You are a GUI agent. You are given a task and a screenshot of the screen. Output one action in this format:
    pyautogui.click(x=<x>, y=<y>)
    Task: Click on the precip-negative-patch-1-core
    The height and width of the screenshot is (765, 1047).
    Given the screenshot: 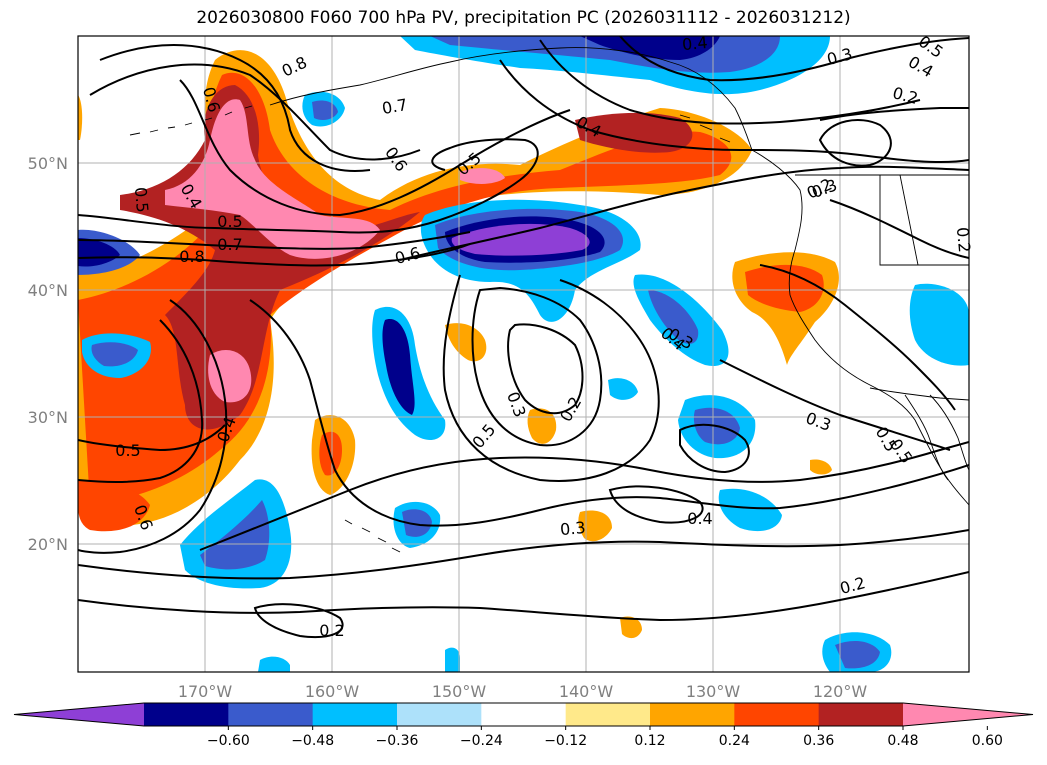 What is the action you would take?
    pyautogui.click(x=398, y=367)
    